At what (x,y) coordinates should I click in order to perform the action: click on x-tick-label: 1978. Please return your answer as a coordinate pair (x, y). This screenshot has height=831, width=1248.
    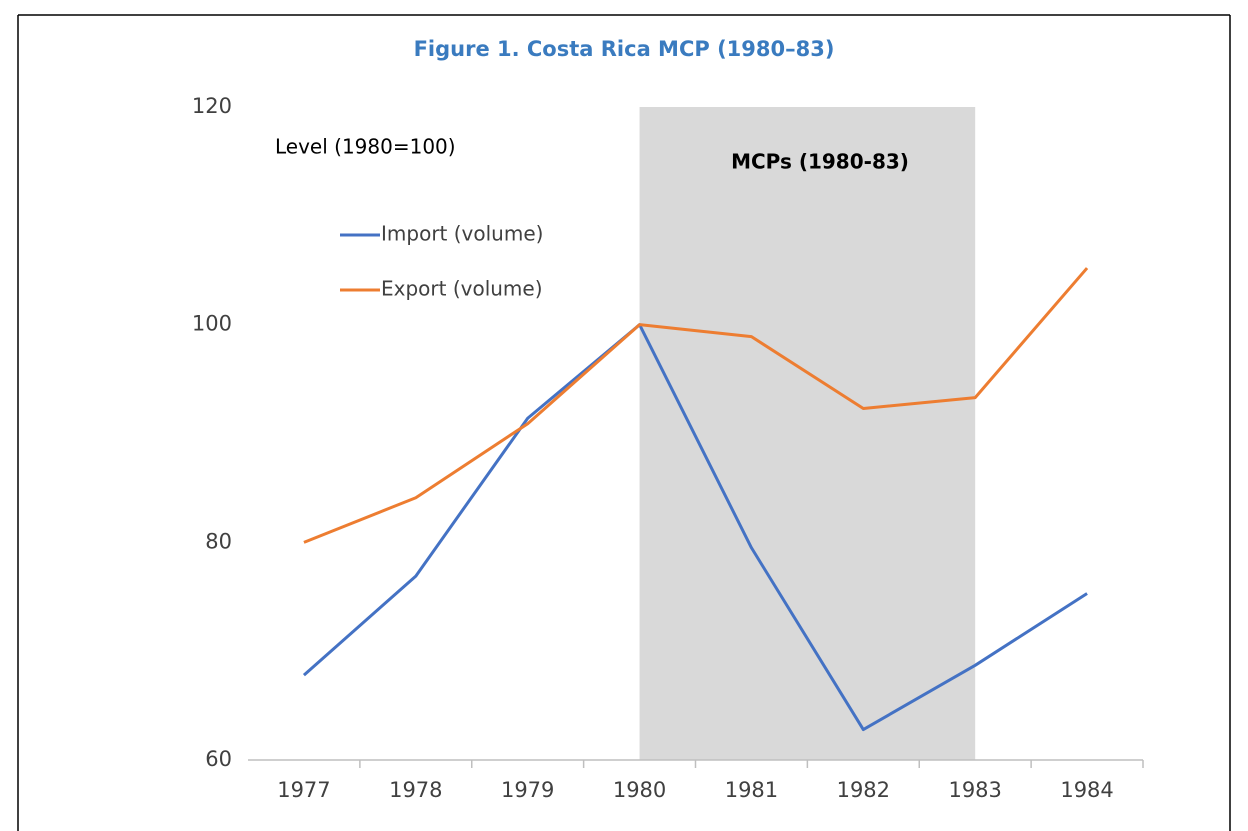
    Looking at the image, I should click on (415, 790).